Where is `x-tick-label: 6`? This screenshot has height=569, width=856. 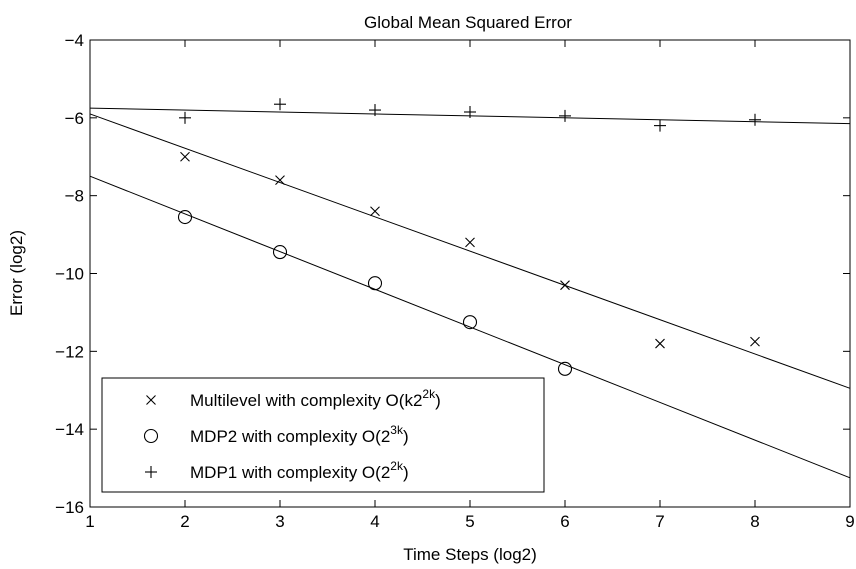
x-tick-label: 6 is located at coordinates (564, 521).